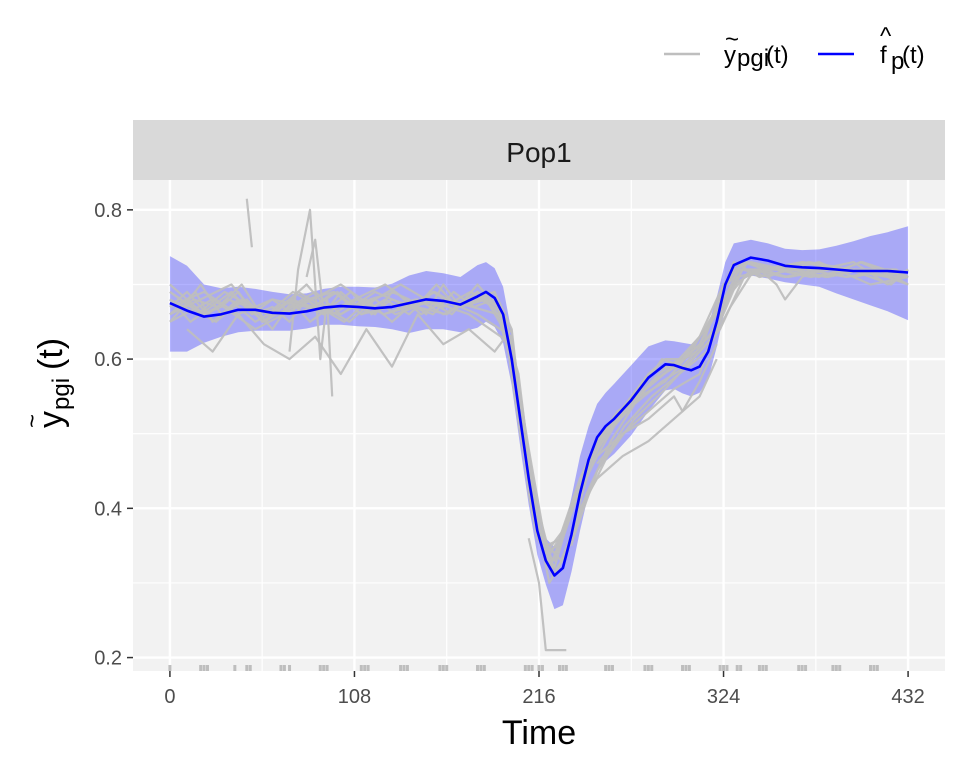  Describe the element at coordinates (753, 58) in the screenshot. I see `legend-observed-sub: pgi` at that location.